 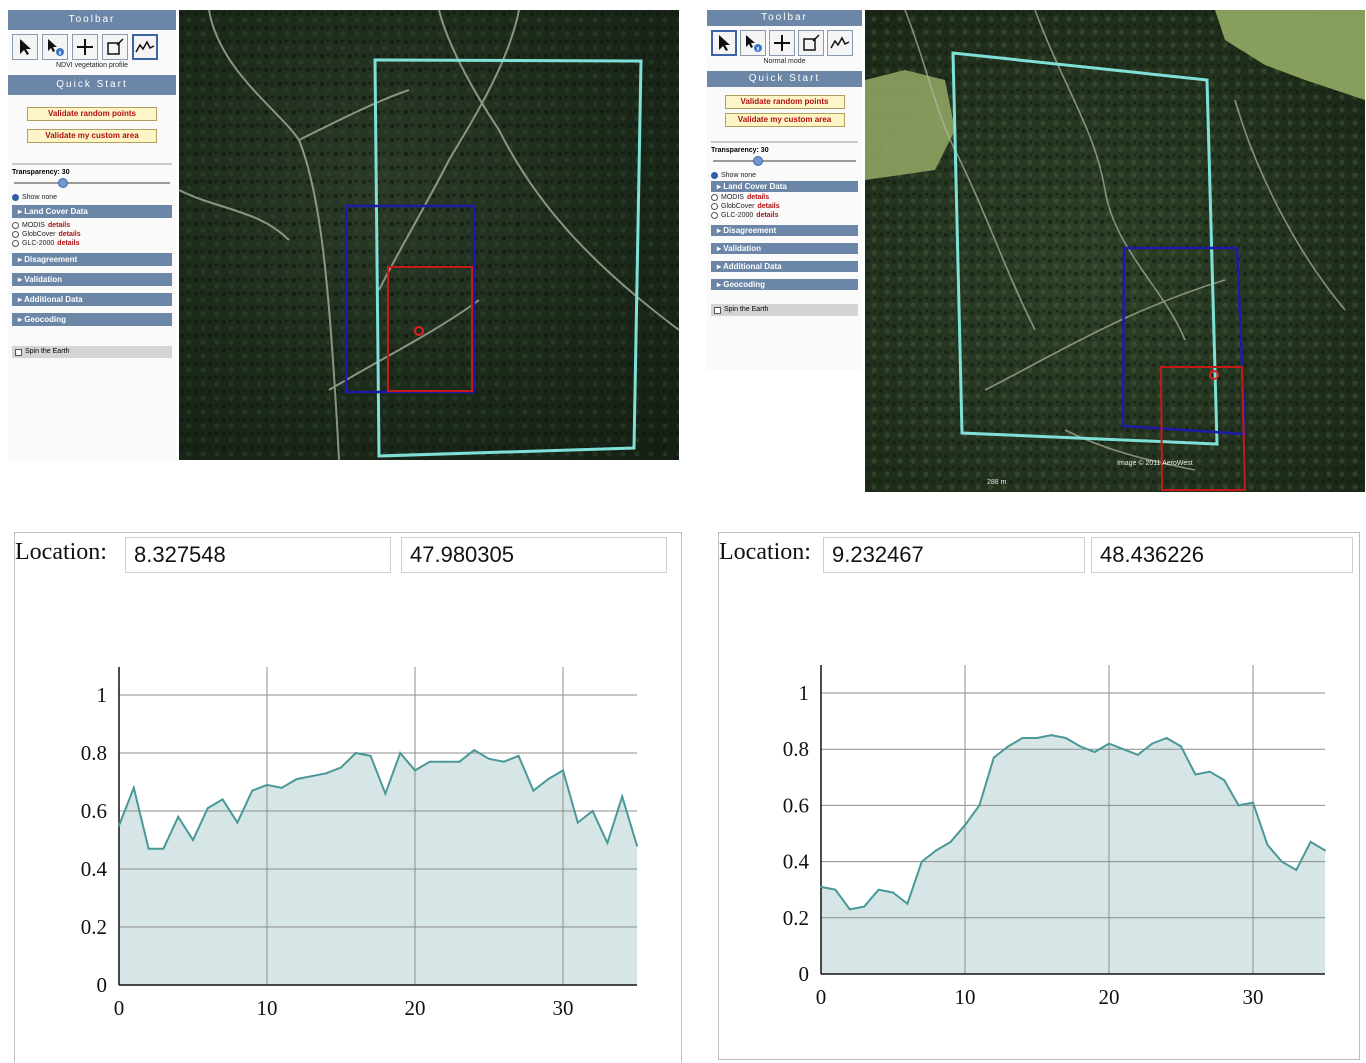 What do you see at coordinates (1222, 555) in the screenshot?
I see `latitude-field: 48.436226` at bounding box center [1222, 555].